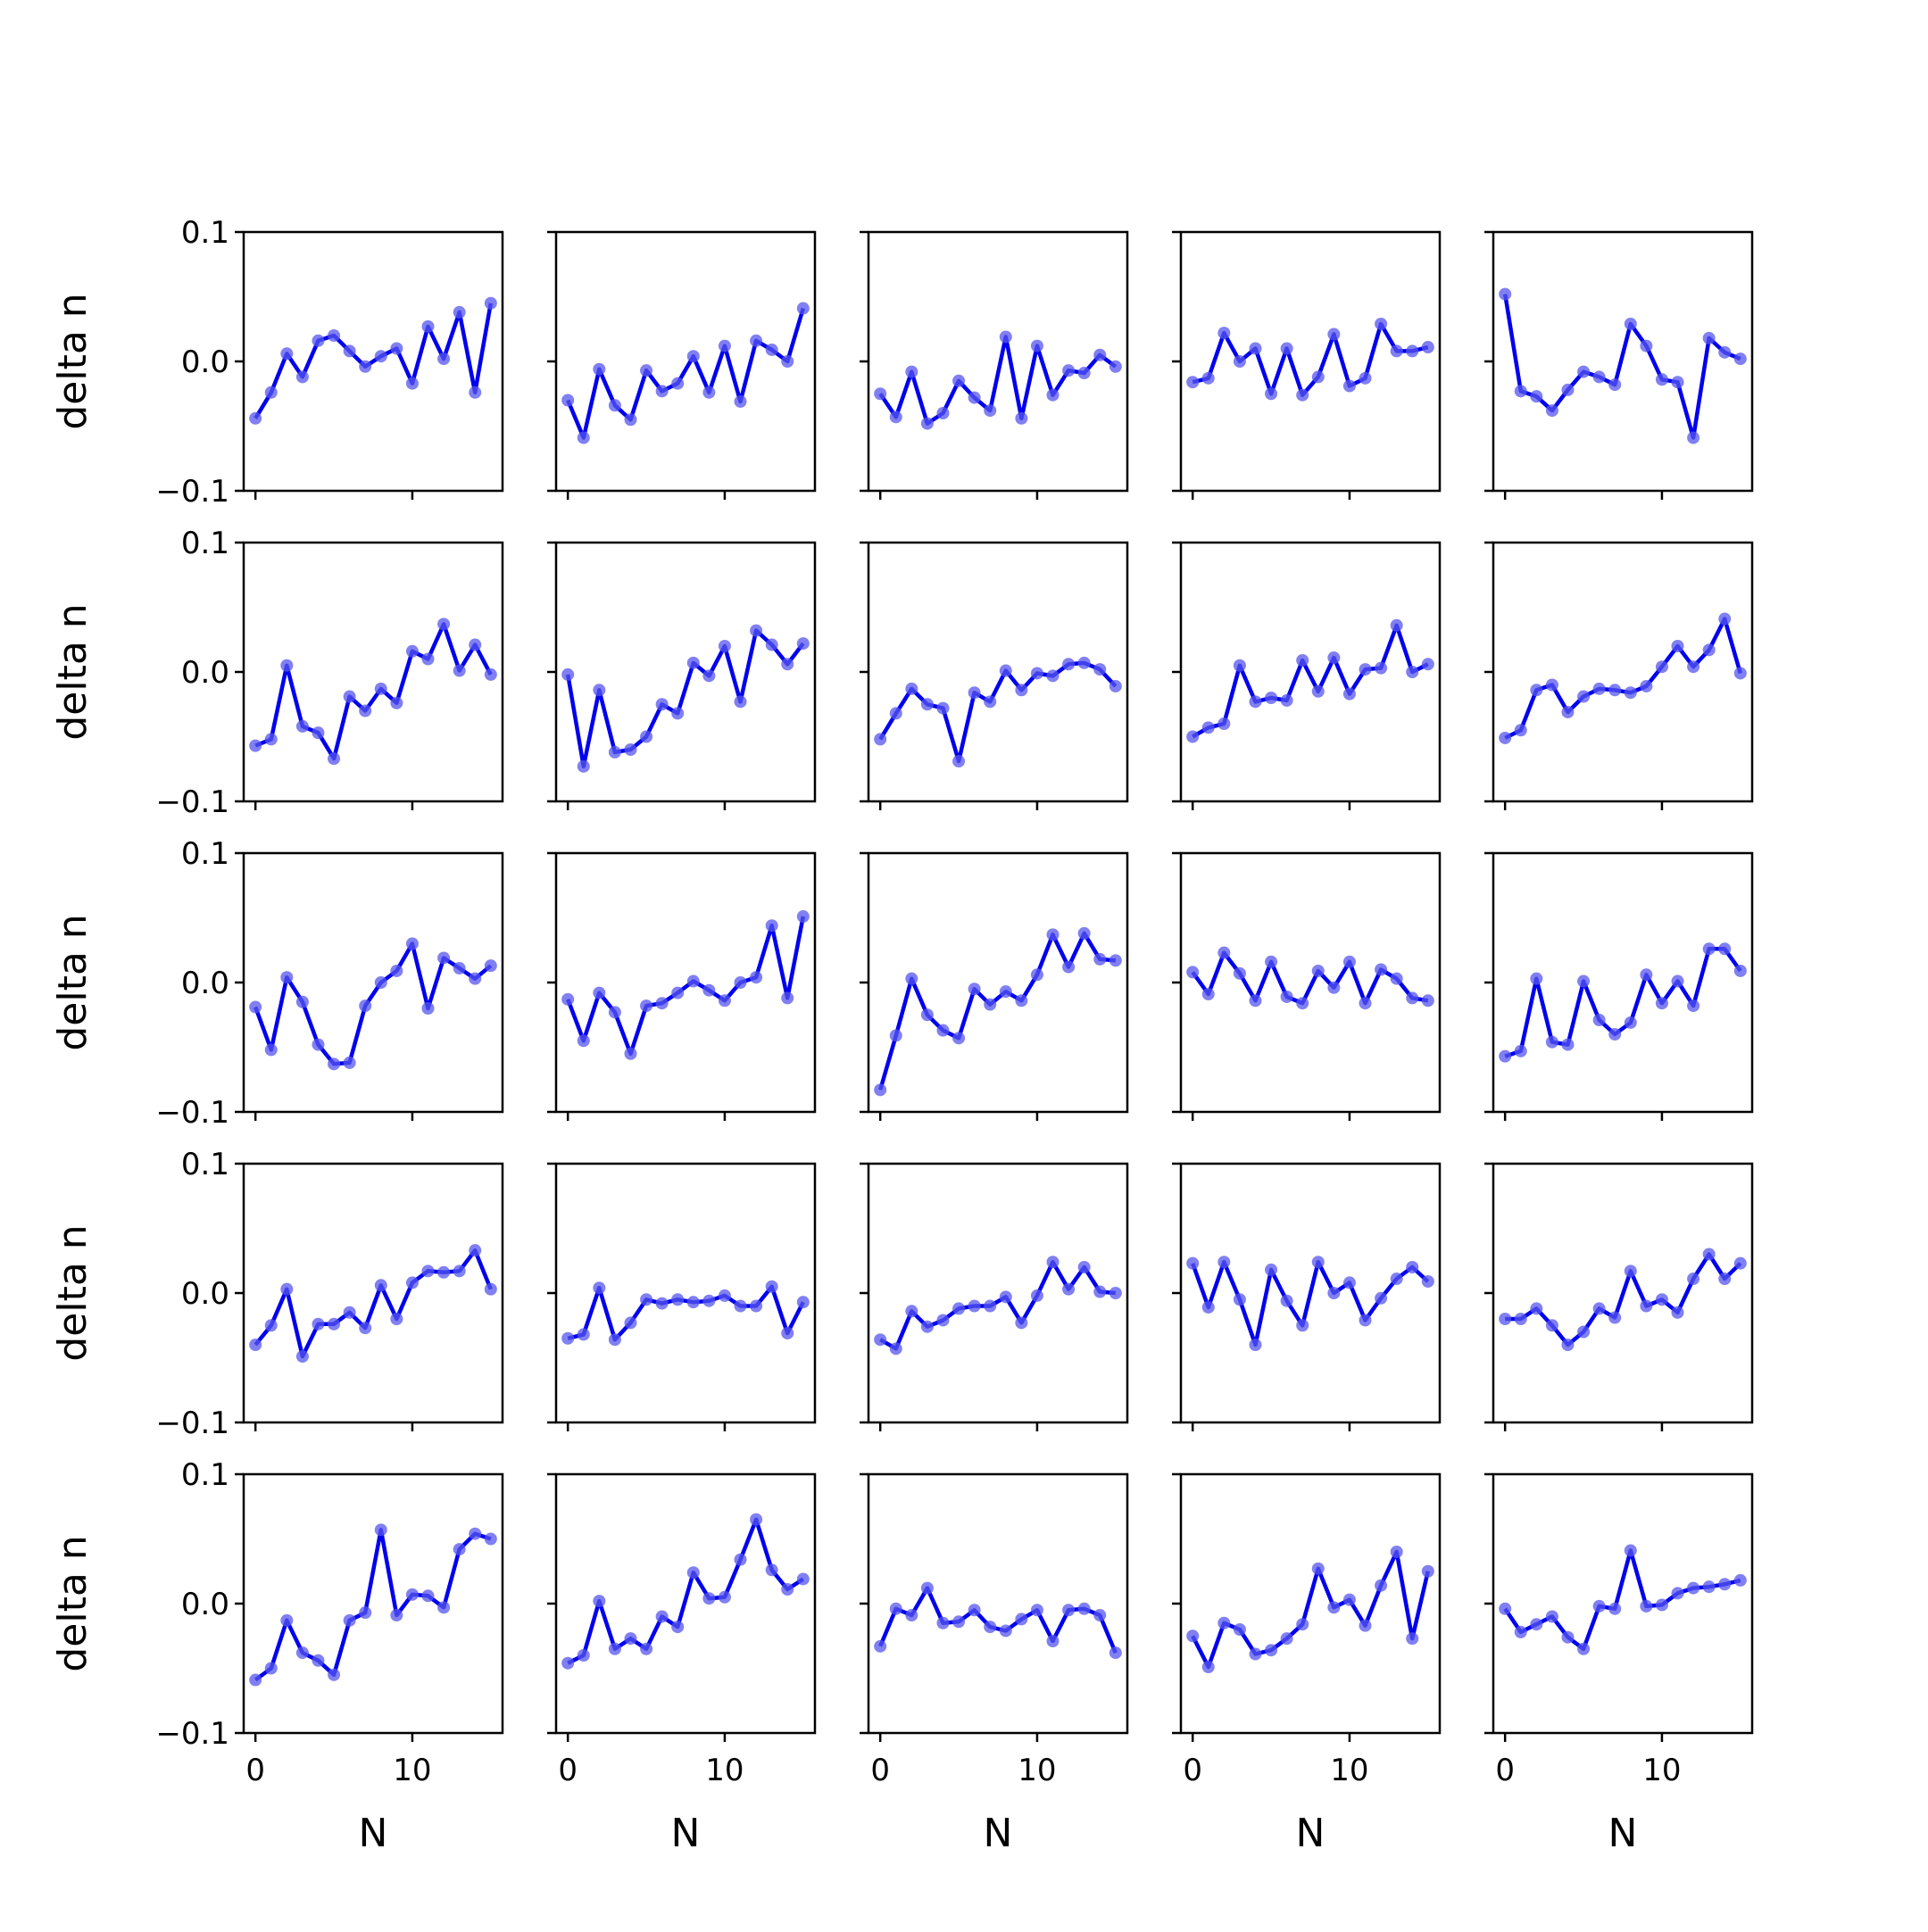 Image resolution: width=1928 pixels, height=1932 pixels. I want to click on panel-r4-c1: −0.1 0.0 0.1 delta n, so click(277, 1294).